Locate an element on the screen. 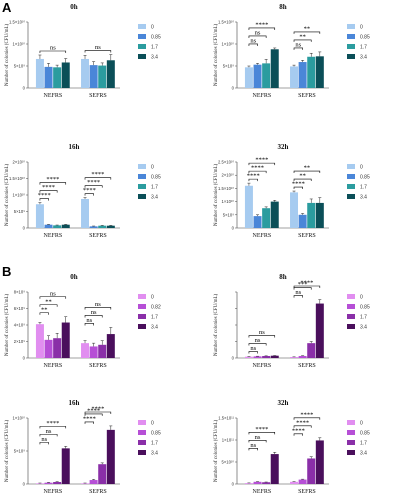  chart-title: 16h is located at coordinates (74, 403).